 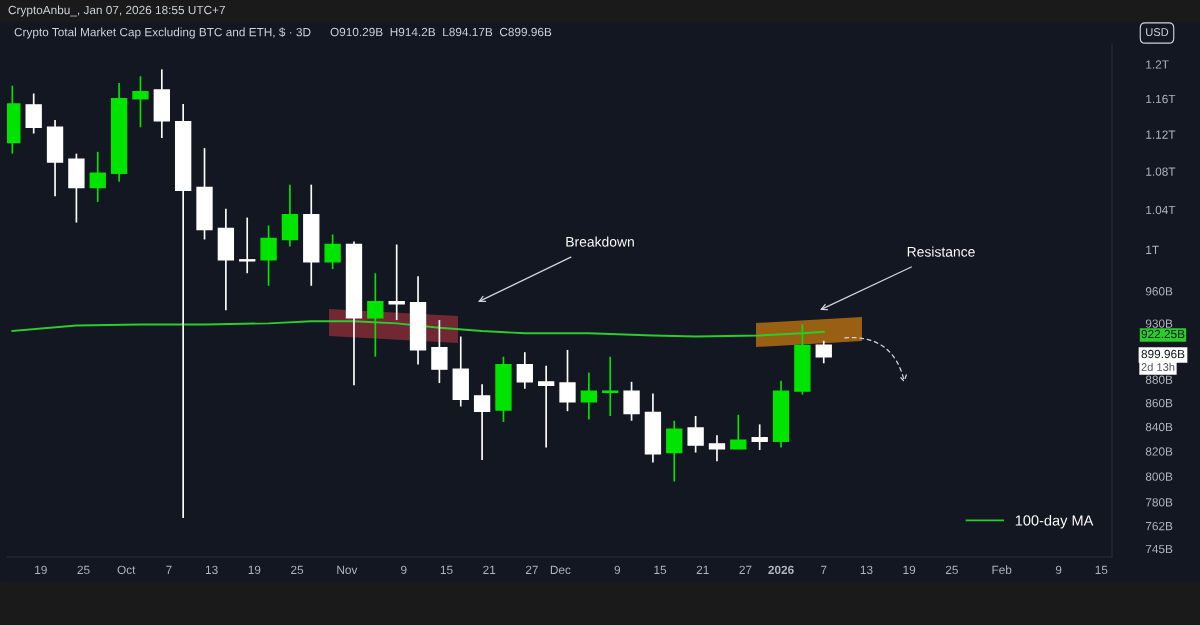 What do you see at coordinates (1158, 366) in the screenshot?
I see `text: 2d 13h` at bounding box center [1158, 366].